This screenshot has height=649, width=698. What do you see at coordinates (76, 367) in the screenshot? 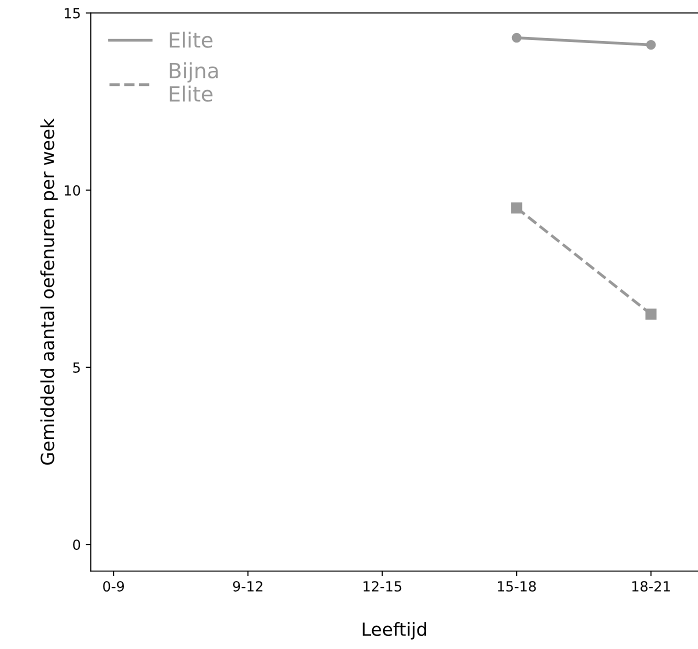
I see `y-tick-label: 5` at bounding box center [76, 367].